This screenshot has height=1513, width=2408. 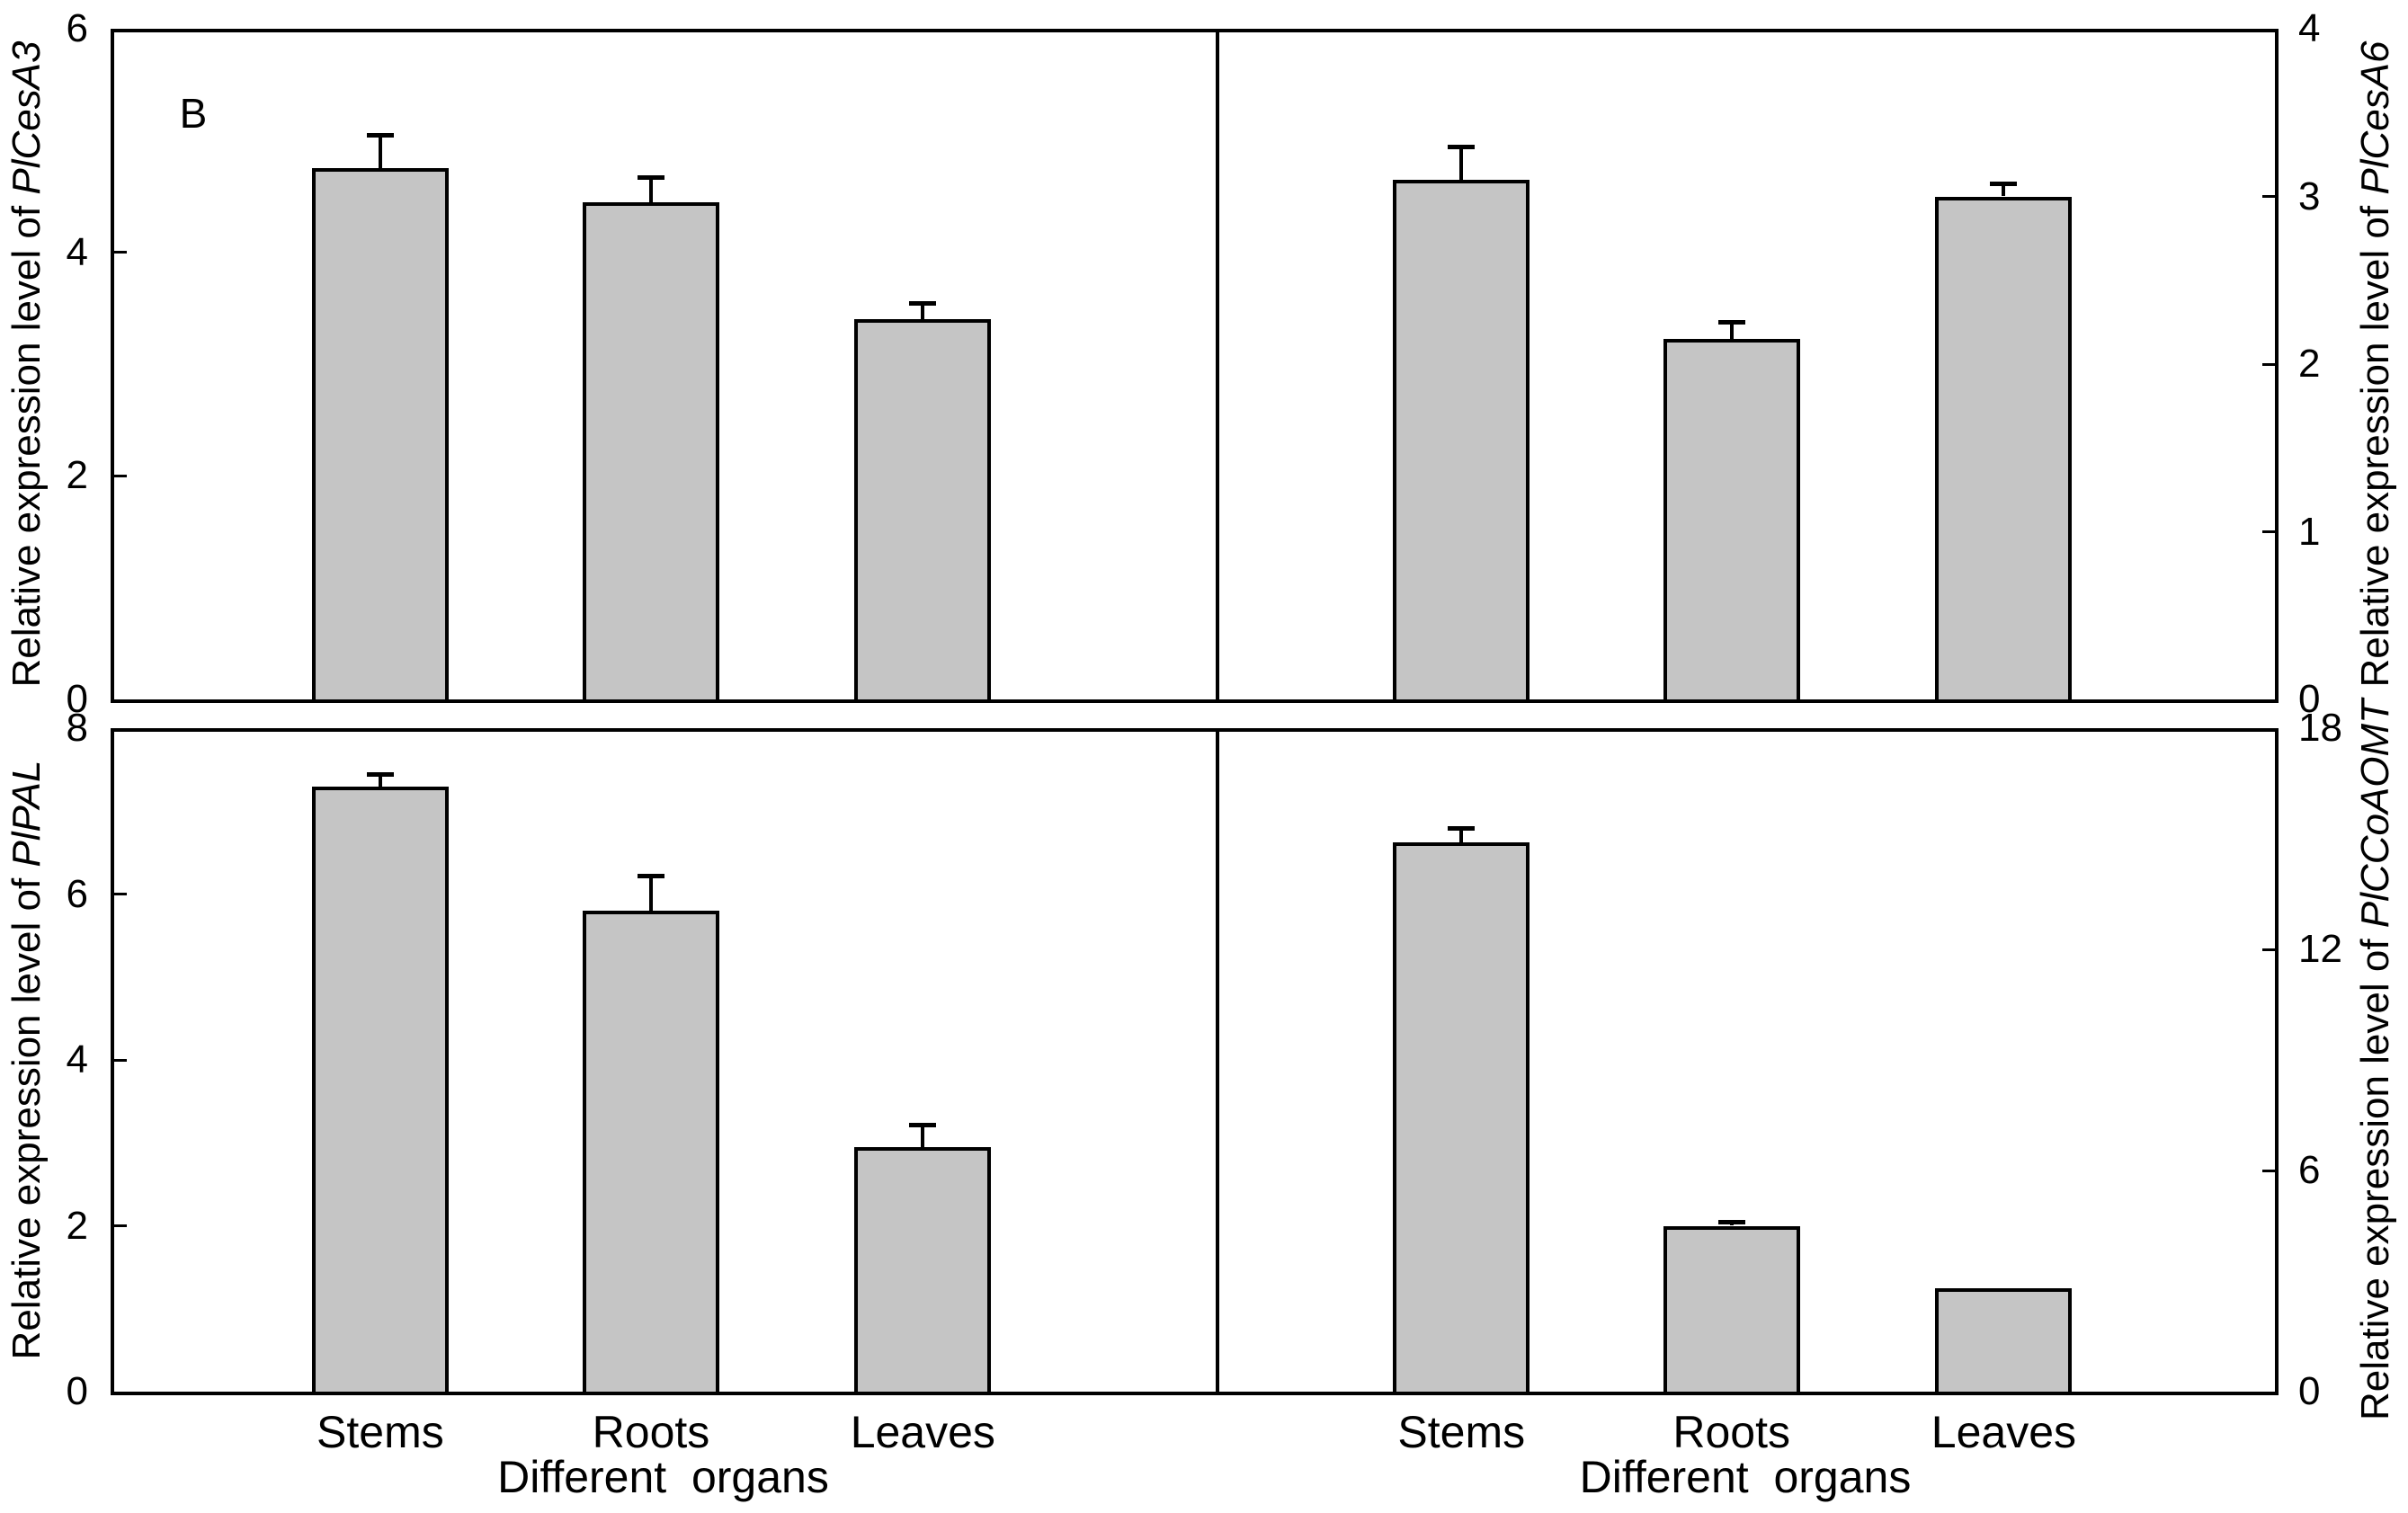 I want to click on y-tick-label: 12, so click(x=2320, y=949).